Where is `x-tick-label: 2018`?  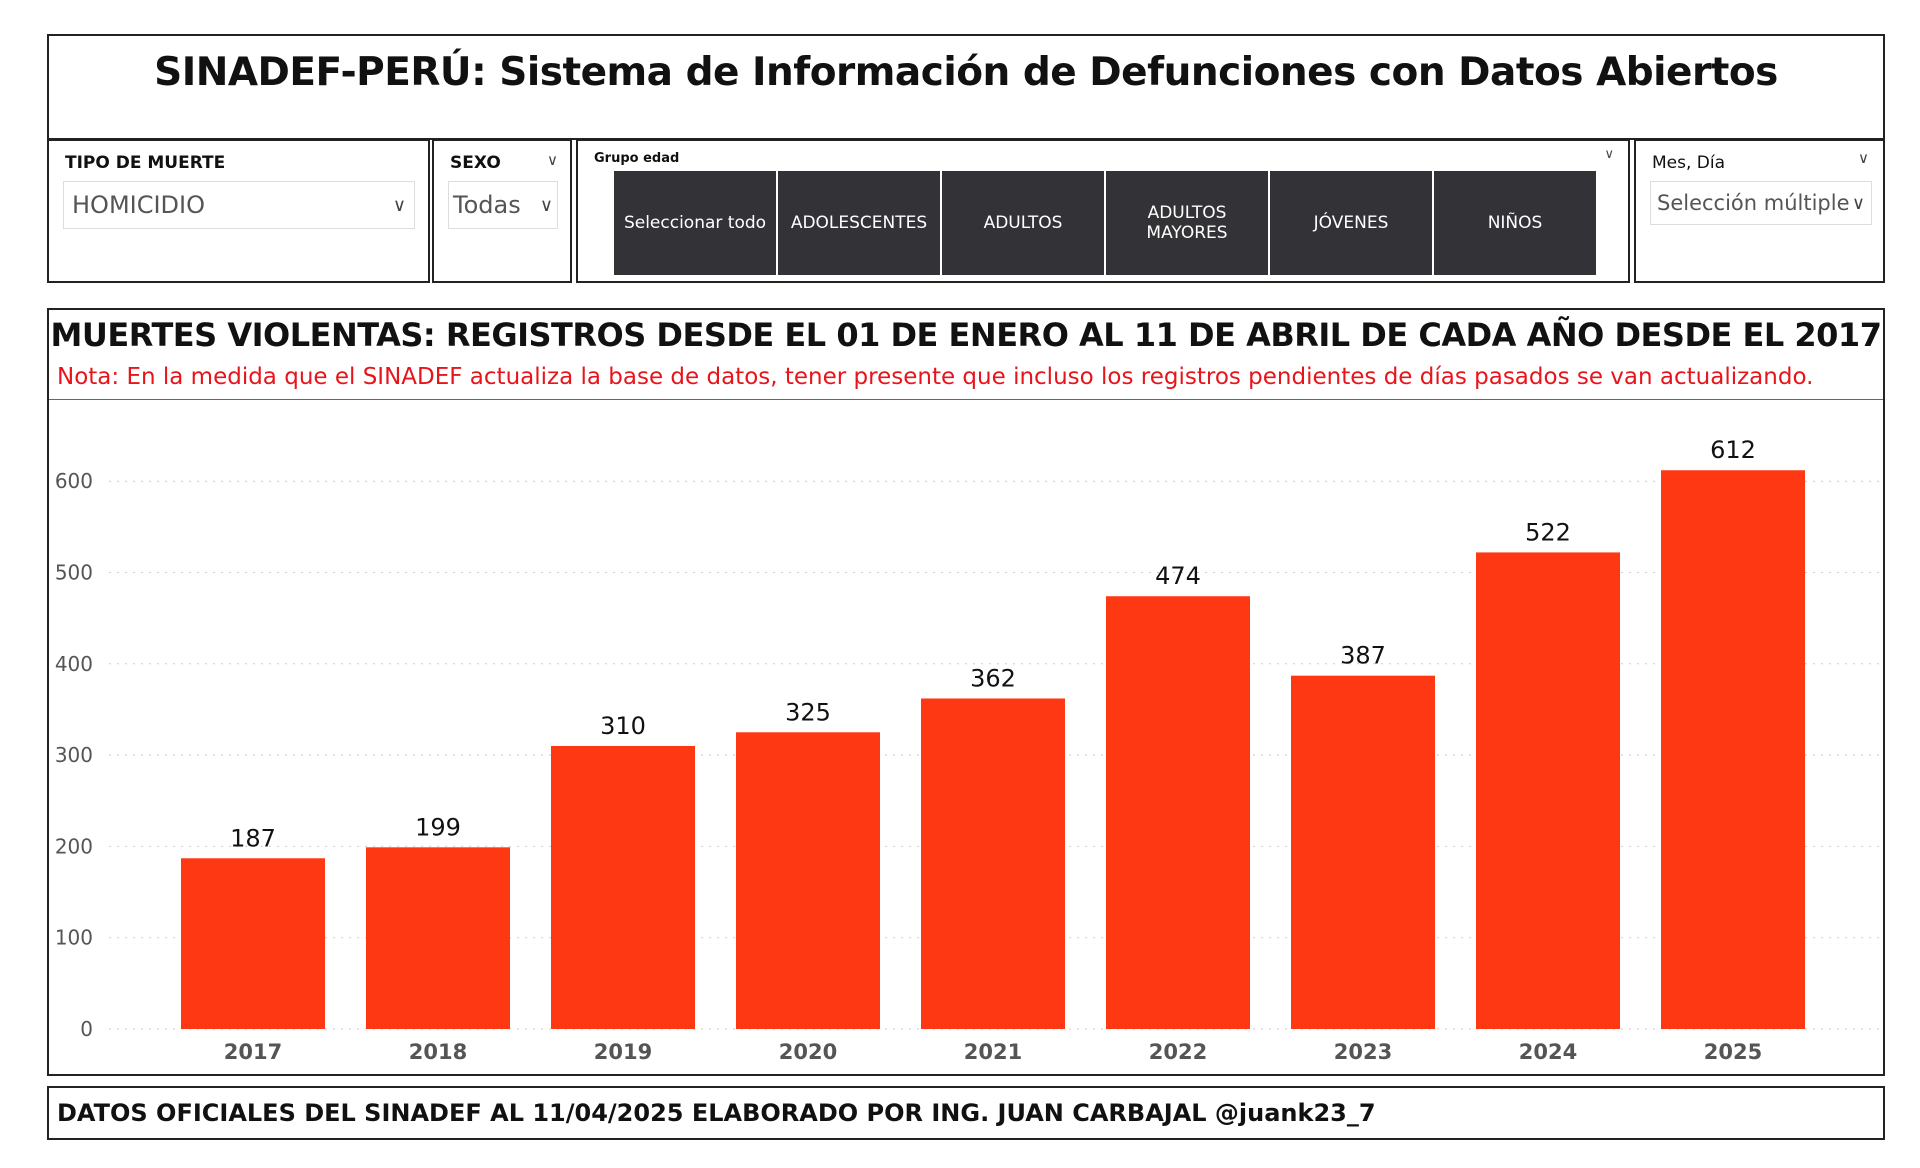
x-tick-label: 2018 is located at coordinates (438, 1052).